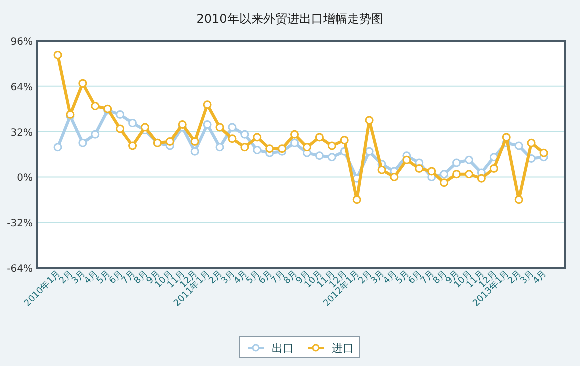 The image size is (580, 366). Describe the element at coordinates (21, 133) in the screenshot. I see `ytick: 32%` at that location.